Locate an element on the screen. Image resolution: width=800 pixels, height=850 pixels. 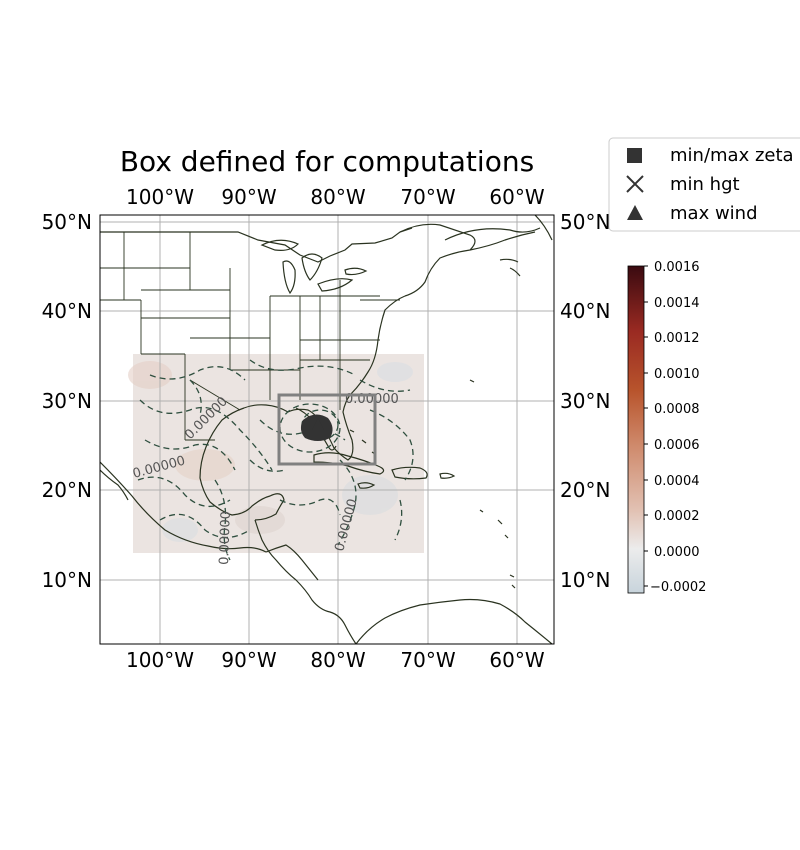
legend-x-icon is located at coordinates (635, 184).